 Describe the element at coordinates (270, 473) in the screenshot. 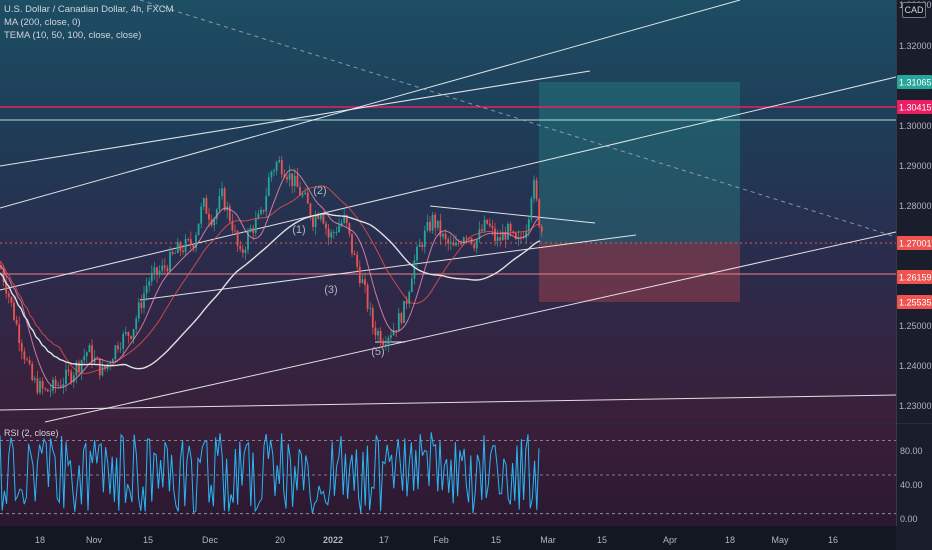

I see `rsi-line` at that location.